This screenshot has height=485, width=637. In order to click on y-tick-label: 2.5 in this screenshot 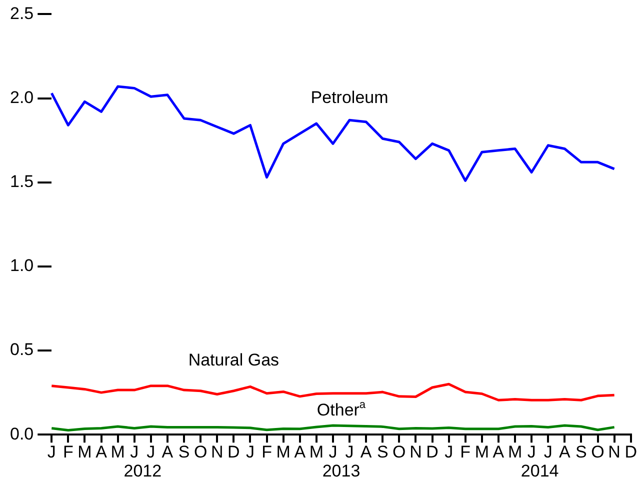, I will do `click(22, 13)`.